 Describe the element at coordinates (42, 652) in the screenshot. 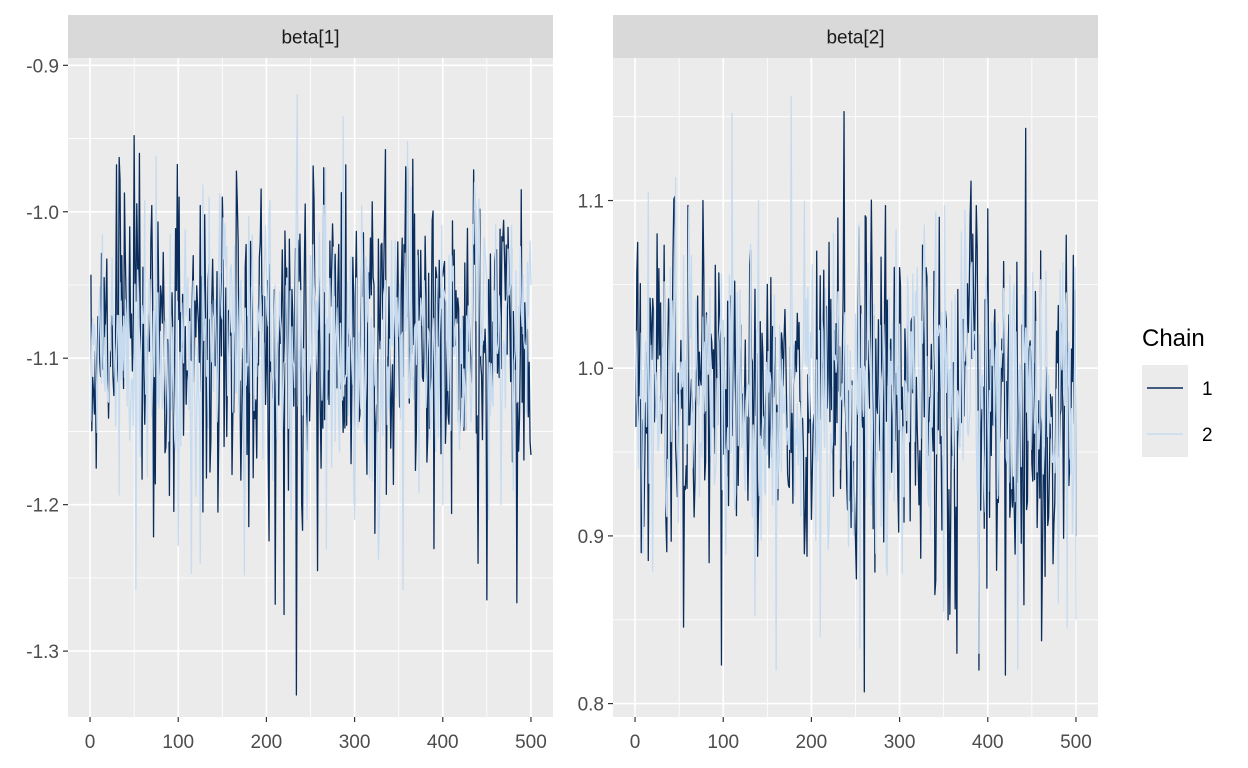

I see `y-tick-label: -1.3` at that location.